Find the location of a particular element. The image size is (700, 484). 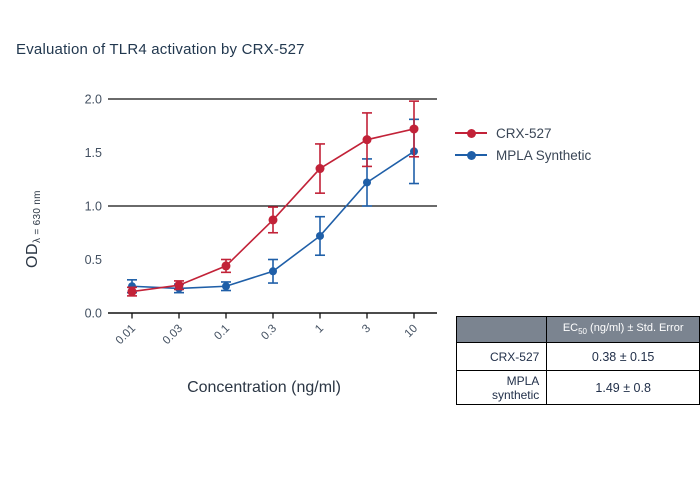

row-value-mpla: 1.49 ± 0.8 is located at coordinates (623, 387).